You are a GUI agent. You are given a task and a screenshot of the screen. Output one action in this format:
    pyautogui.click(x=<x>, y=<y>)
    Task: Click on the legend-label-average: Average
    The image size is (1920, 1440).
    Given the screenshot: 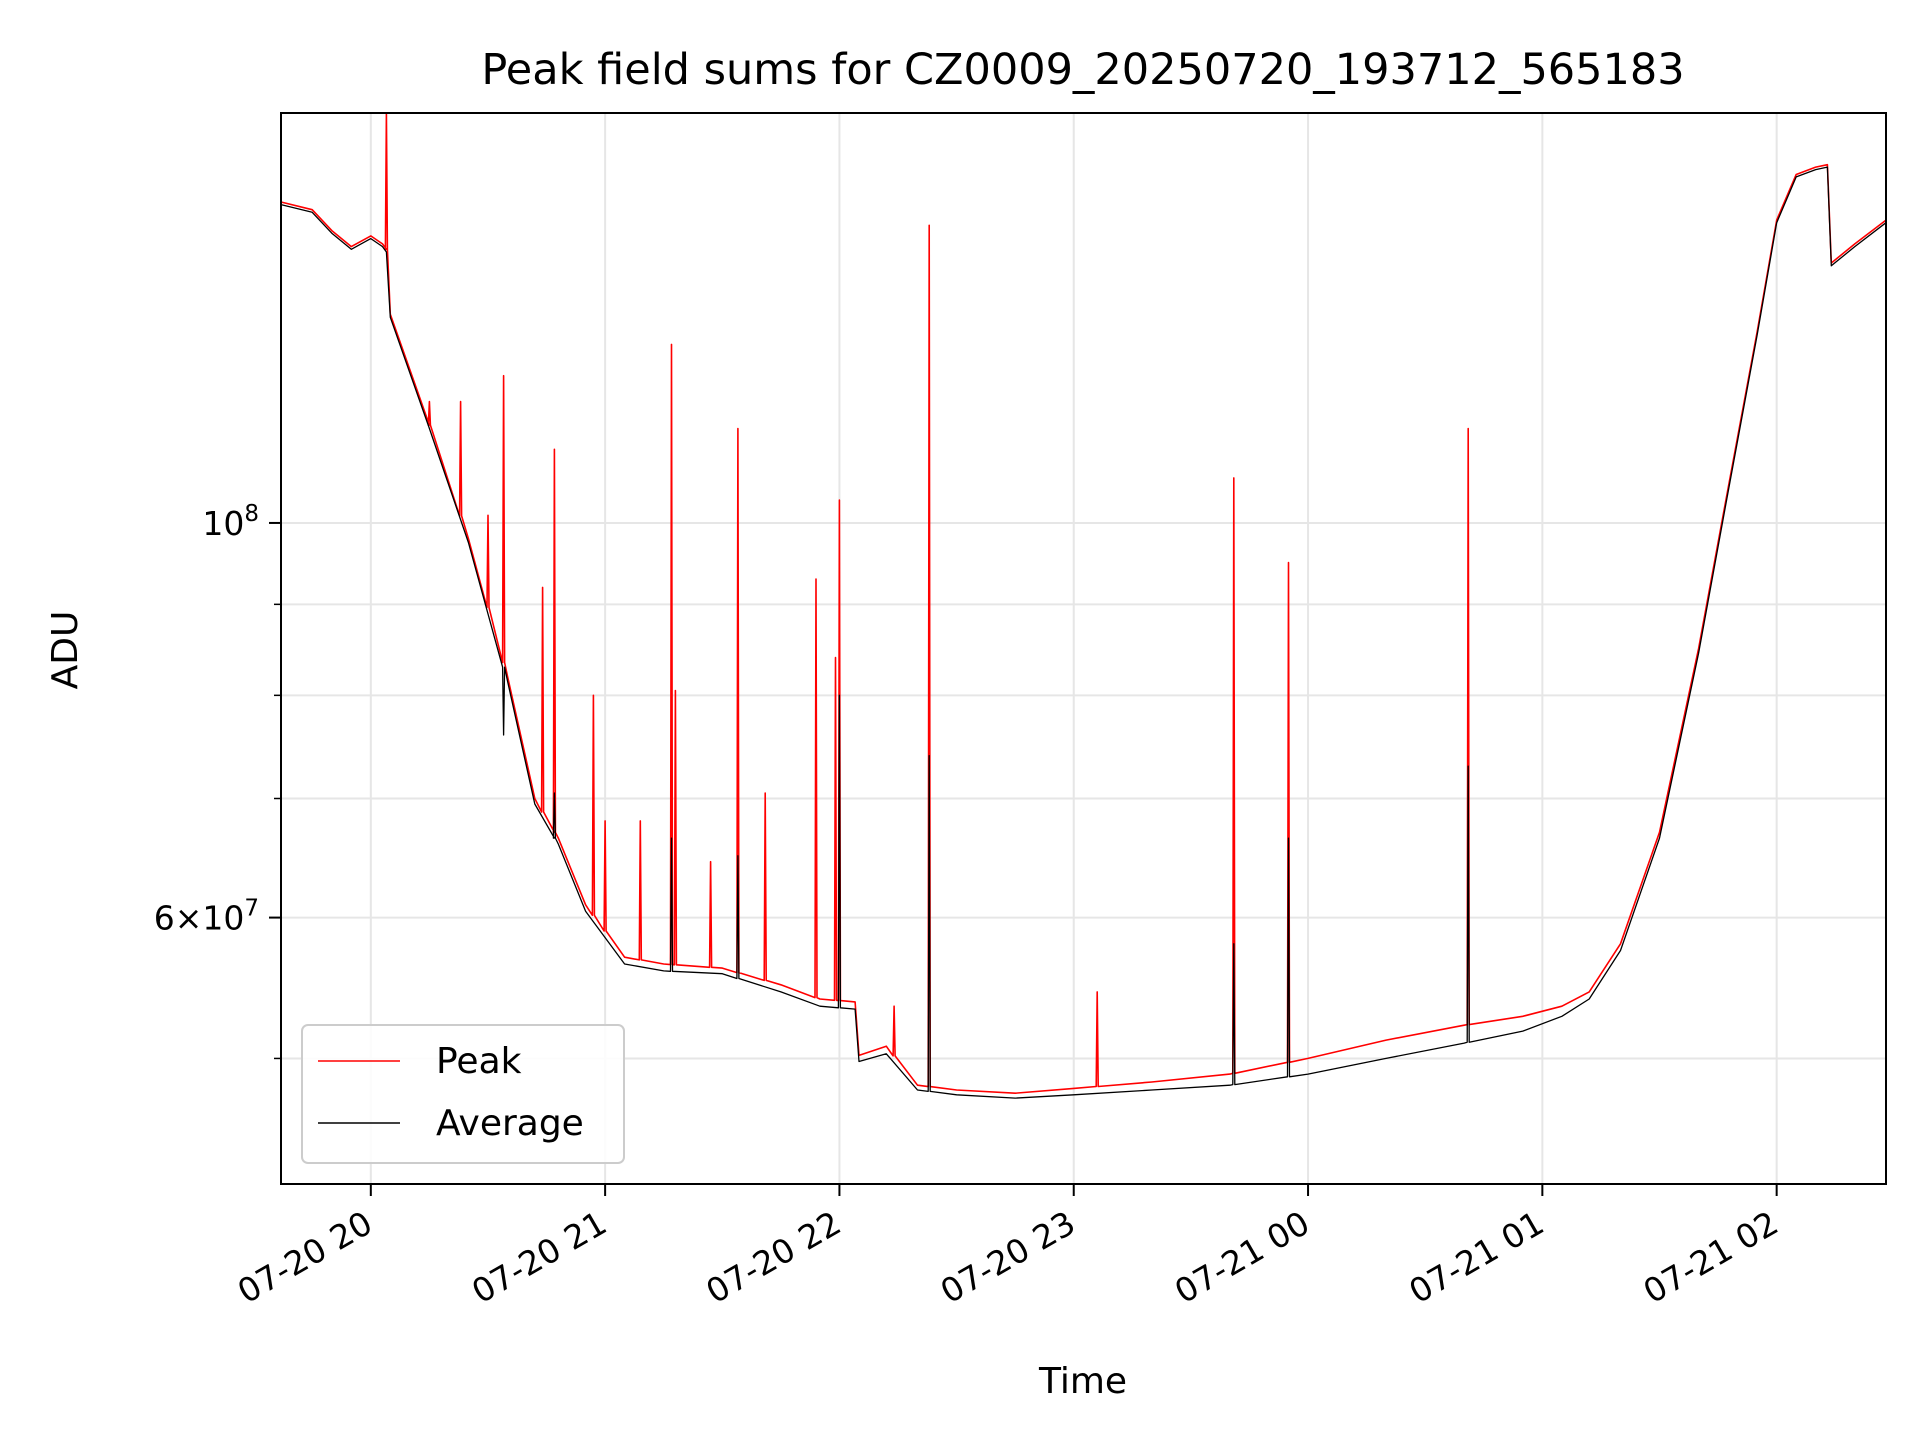 What is the action you would take?
    pyautogui.click(x=510, y=1123)
    